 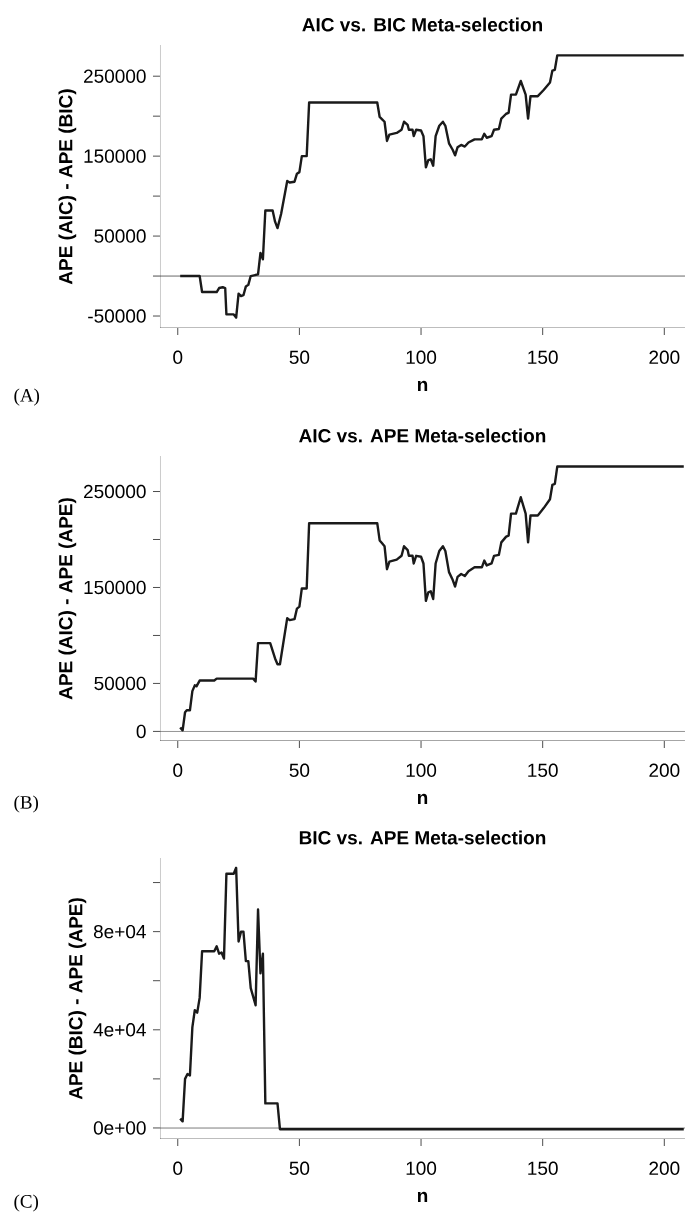 I want to click on chart-title: AIC vs. APE Meta-selection, so click(x=422, y=435).